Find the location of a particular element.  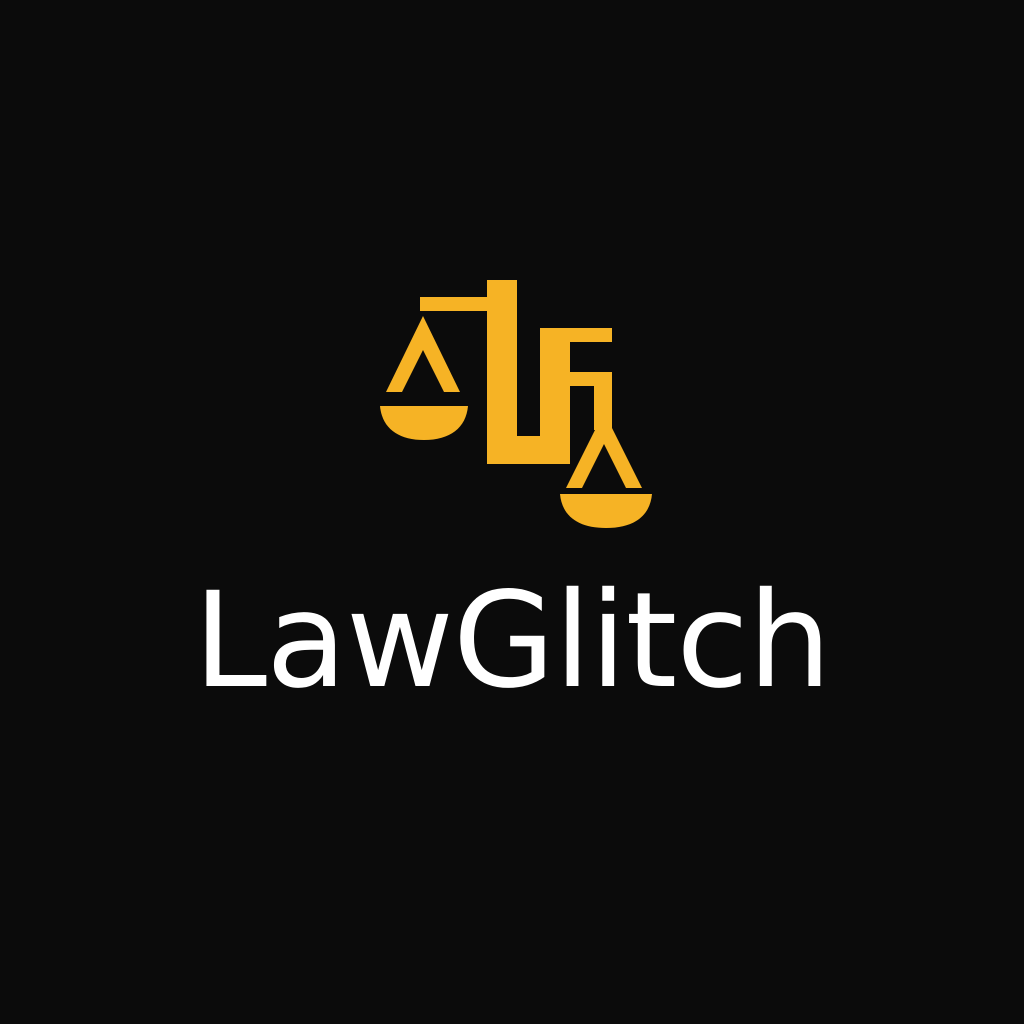

letter-g-left is located at coordinates (555, 396).